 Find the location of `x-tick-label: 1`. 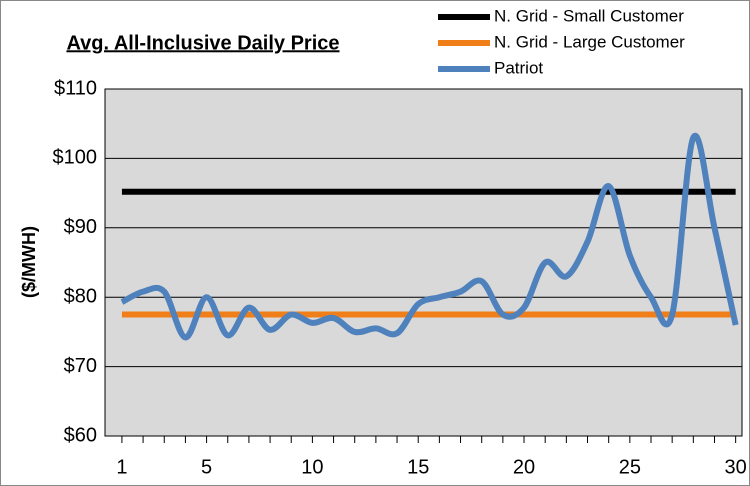

x-tick-label: 1 is located at coordinates (121, 467).